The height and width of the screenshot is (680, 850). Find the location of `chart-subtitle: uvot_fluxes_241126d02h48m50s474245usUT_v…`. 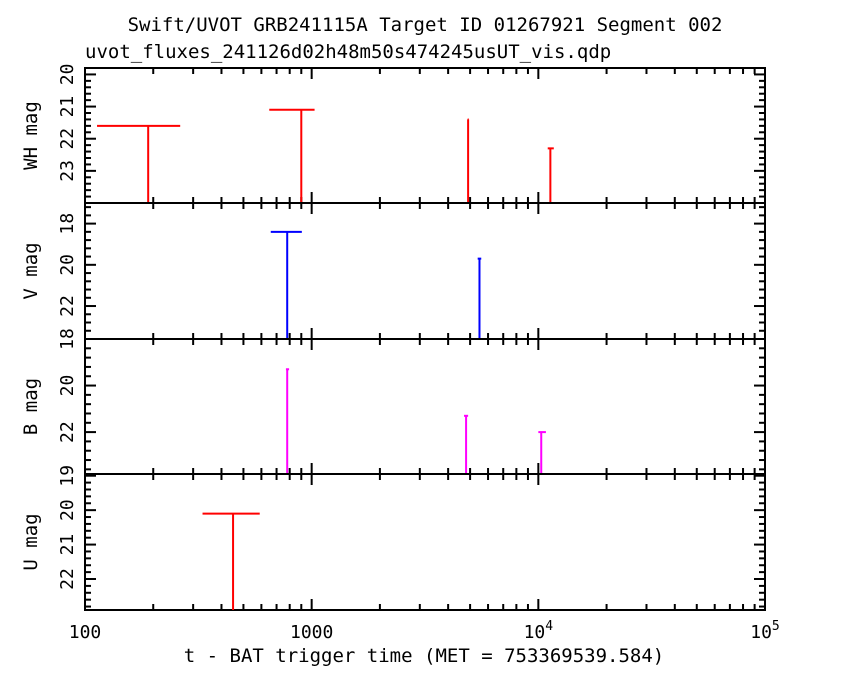

chart-subtitle: uvot_fluxes_241126d02h48m50s474245usUT_v… is located at coordinates (348, 52).